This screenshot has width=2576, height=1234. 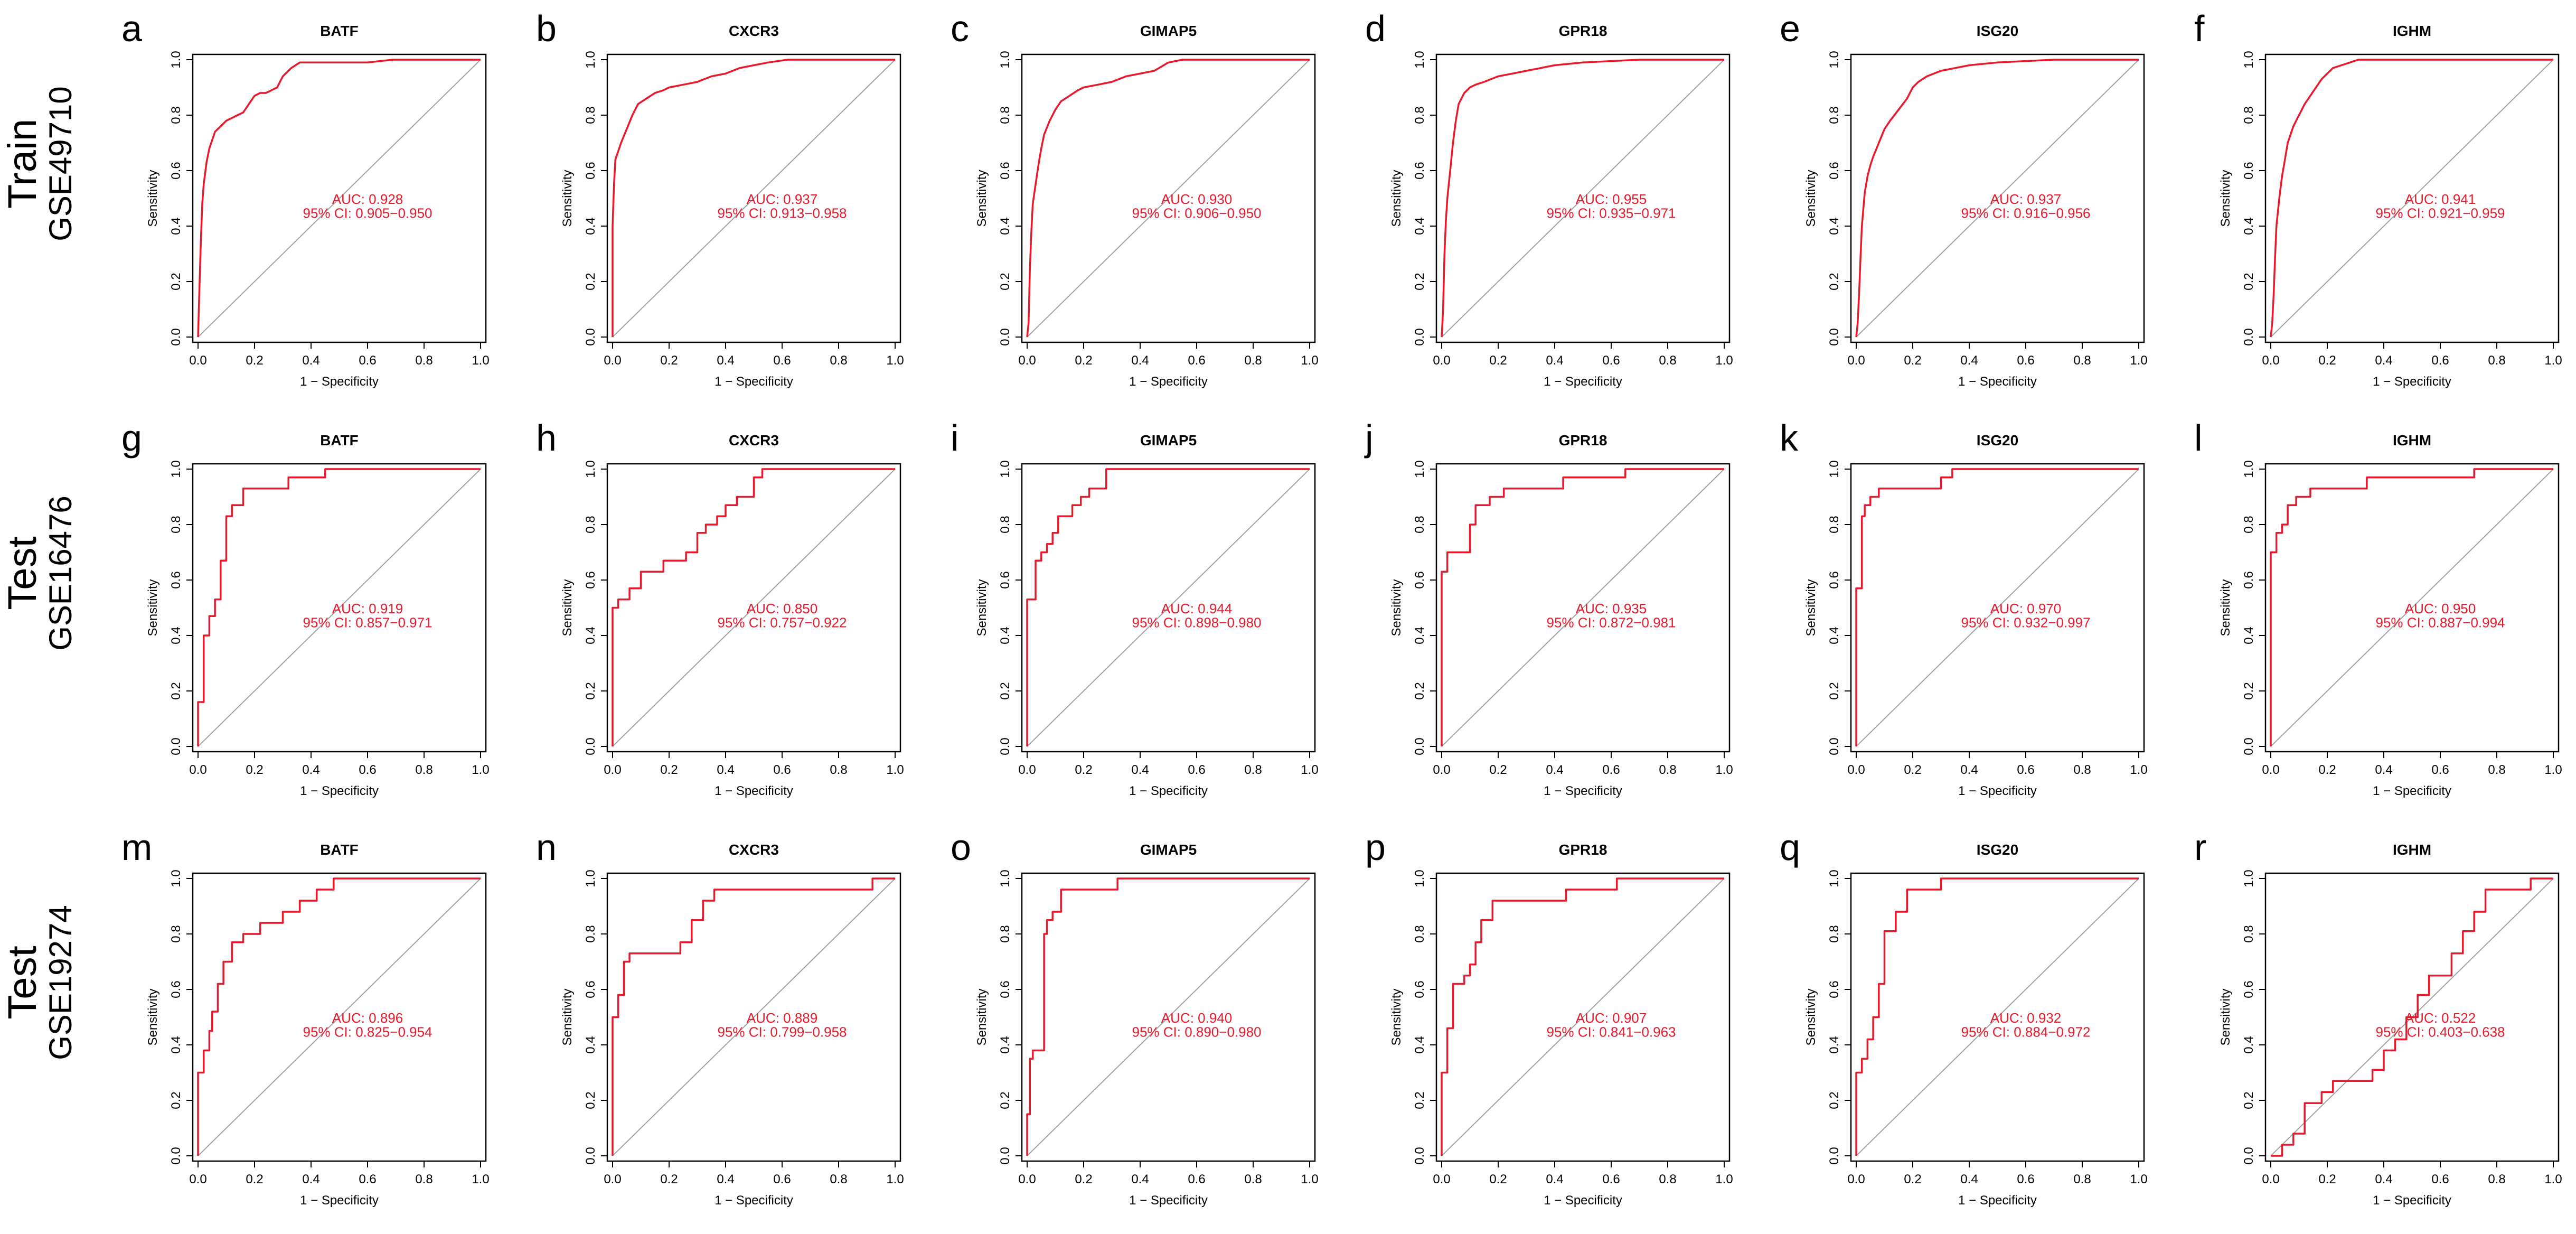 What do you see at coordinates (2412, 31) in the screenshot?
I see `panel-title: IGHM` at bounding box center [2412, 31].